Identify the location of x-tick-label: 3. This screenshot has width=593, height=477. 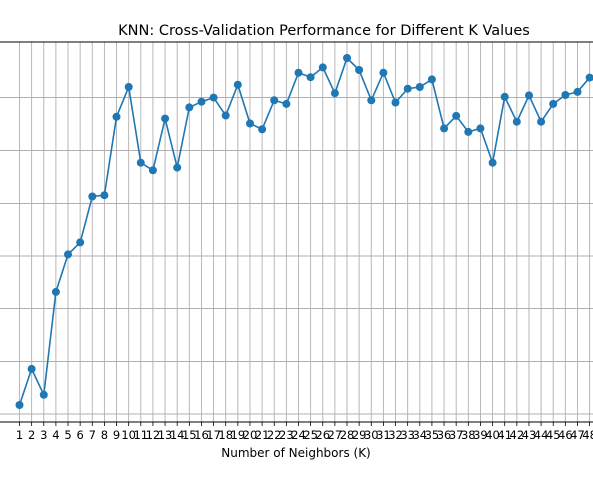
(43, 435).